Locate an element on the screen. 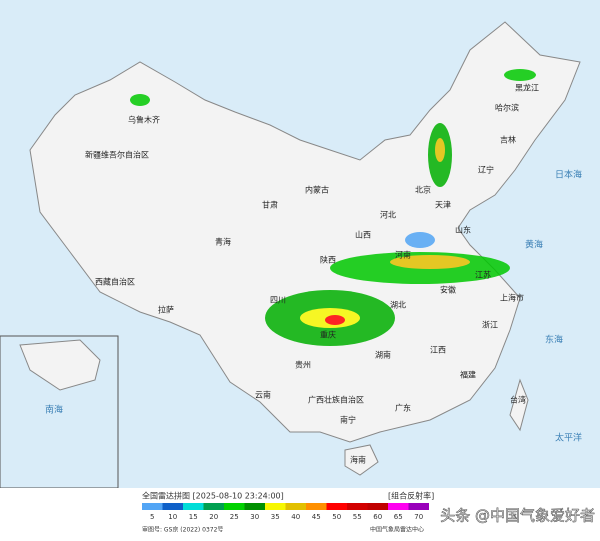 This screenshot has width=600, height=541. source: 中国气象局雷达中心 is located at coordinates (397, 530).